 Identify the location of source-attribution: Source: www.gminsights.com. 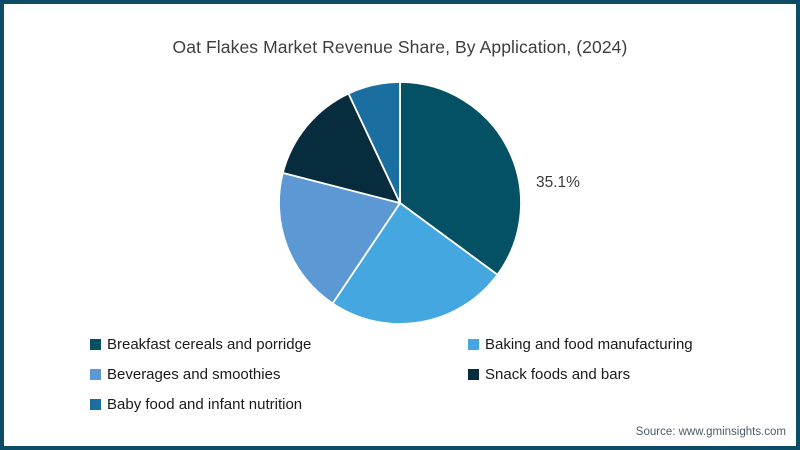
(710, 432).